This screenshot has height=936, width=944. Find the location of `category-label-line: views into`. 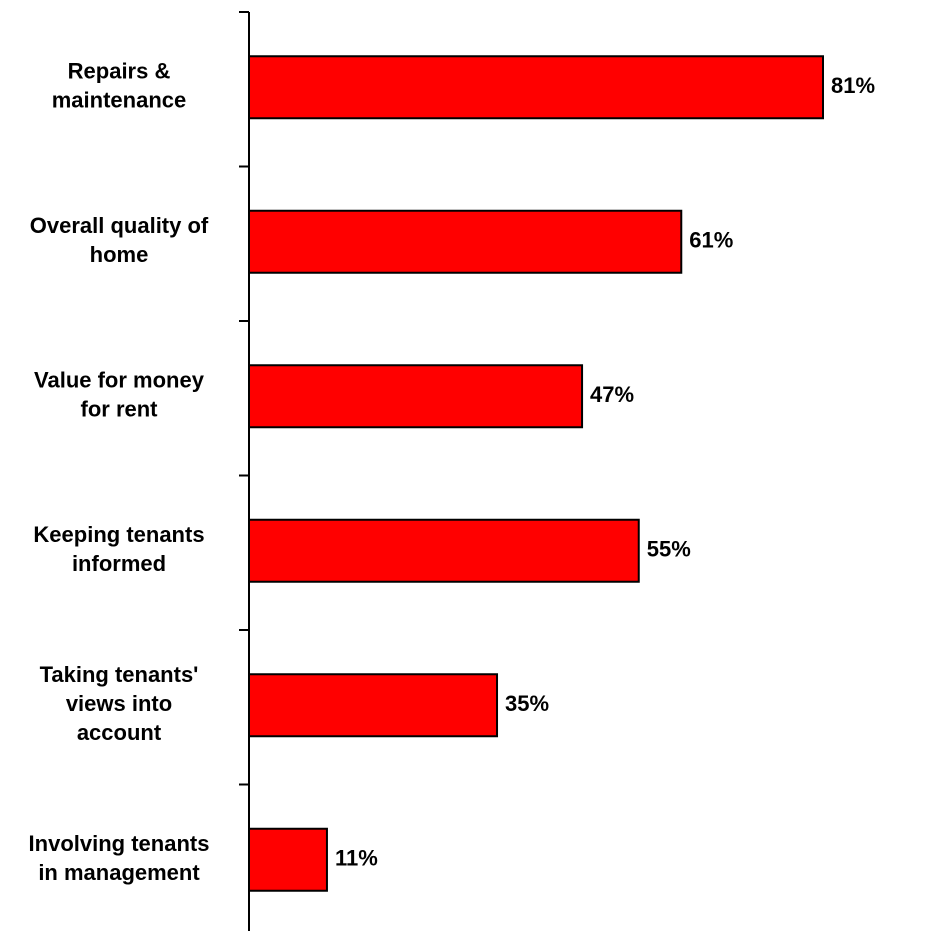

category-label-line: views into is located at coordinates (119, 703).